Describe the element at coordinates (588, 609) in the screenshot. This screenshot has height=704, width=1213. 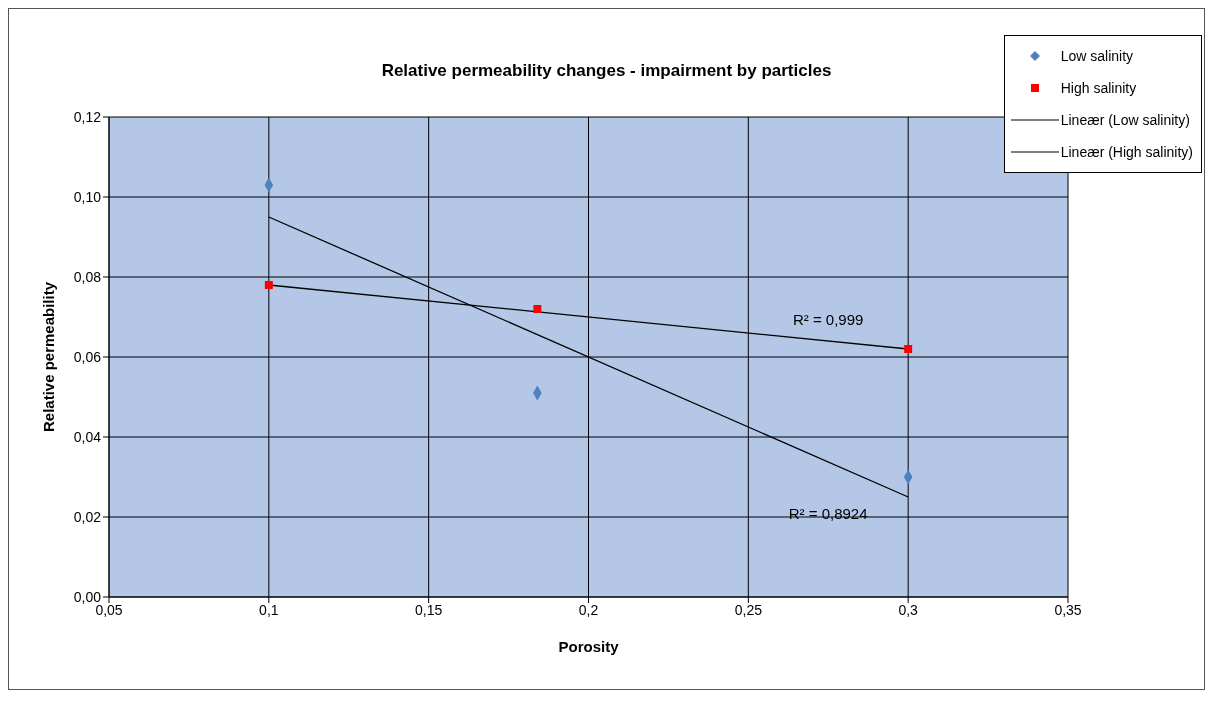
I see `x-tick-label: 0,2` at that location.